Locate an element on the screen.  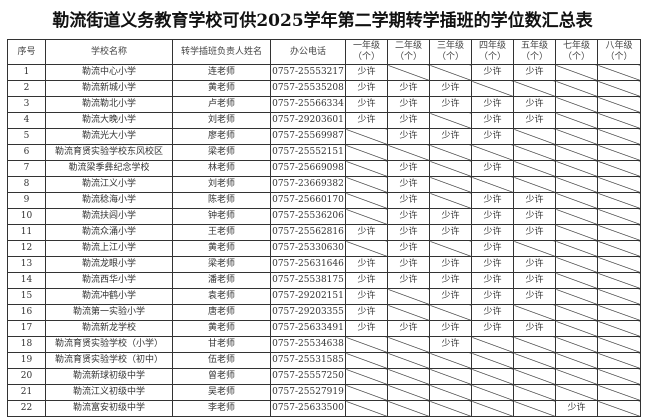
office-phone: 0757-25527919 is located at coordinates (308, 392).